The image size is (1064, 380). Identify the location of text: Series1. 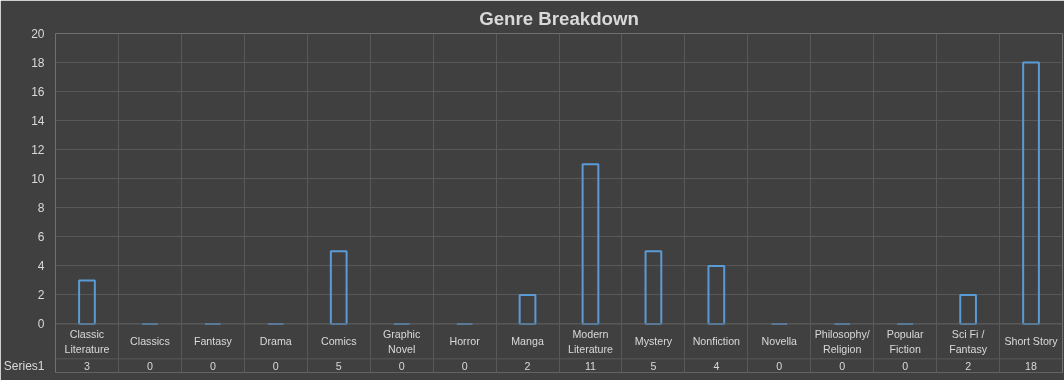
(24, 365).